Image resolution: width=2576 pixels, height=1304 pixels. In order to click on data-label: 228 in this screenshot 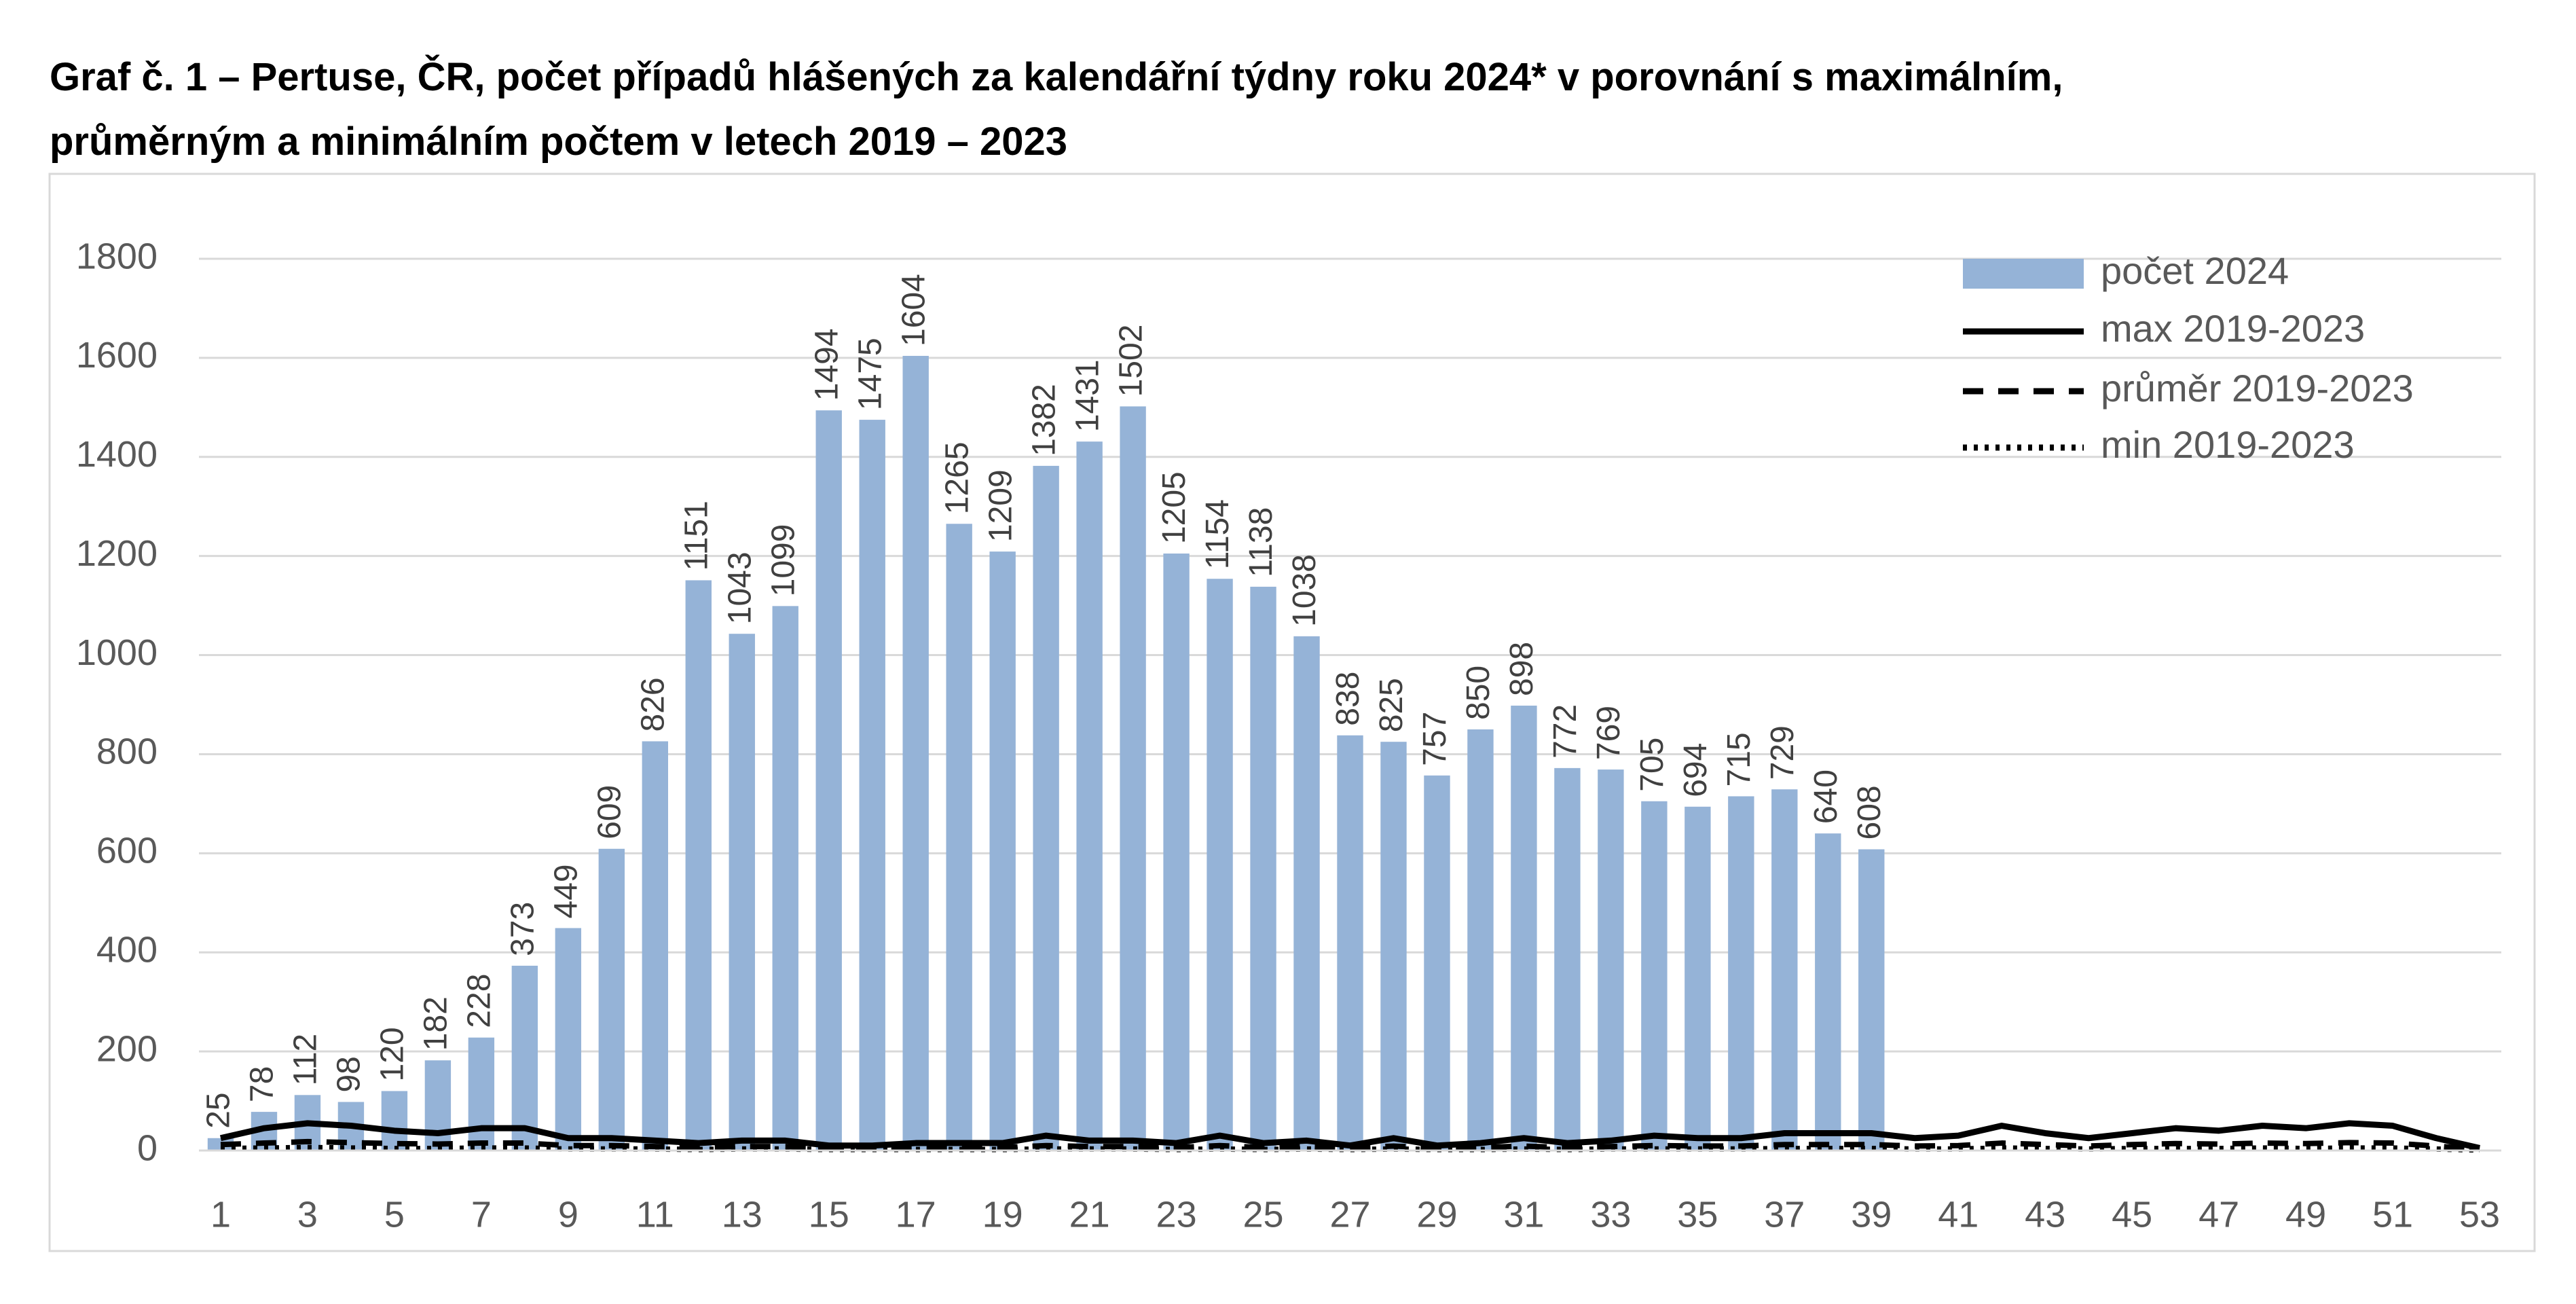, I will do `click(480, 1001)`.